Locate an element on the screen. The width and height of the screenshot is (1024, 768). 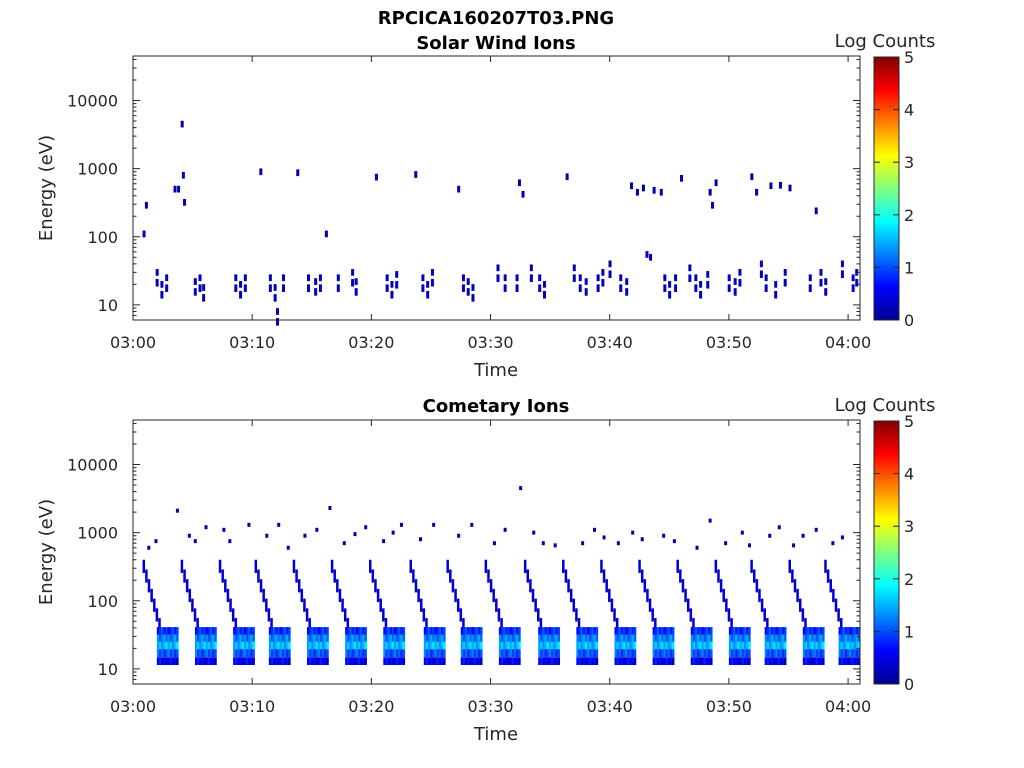
y-tick-label: 100 is located at coordinates (102, 601).